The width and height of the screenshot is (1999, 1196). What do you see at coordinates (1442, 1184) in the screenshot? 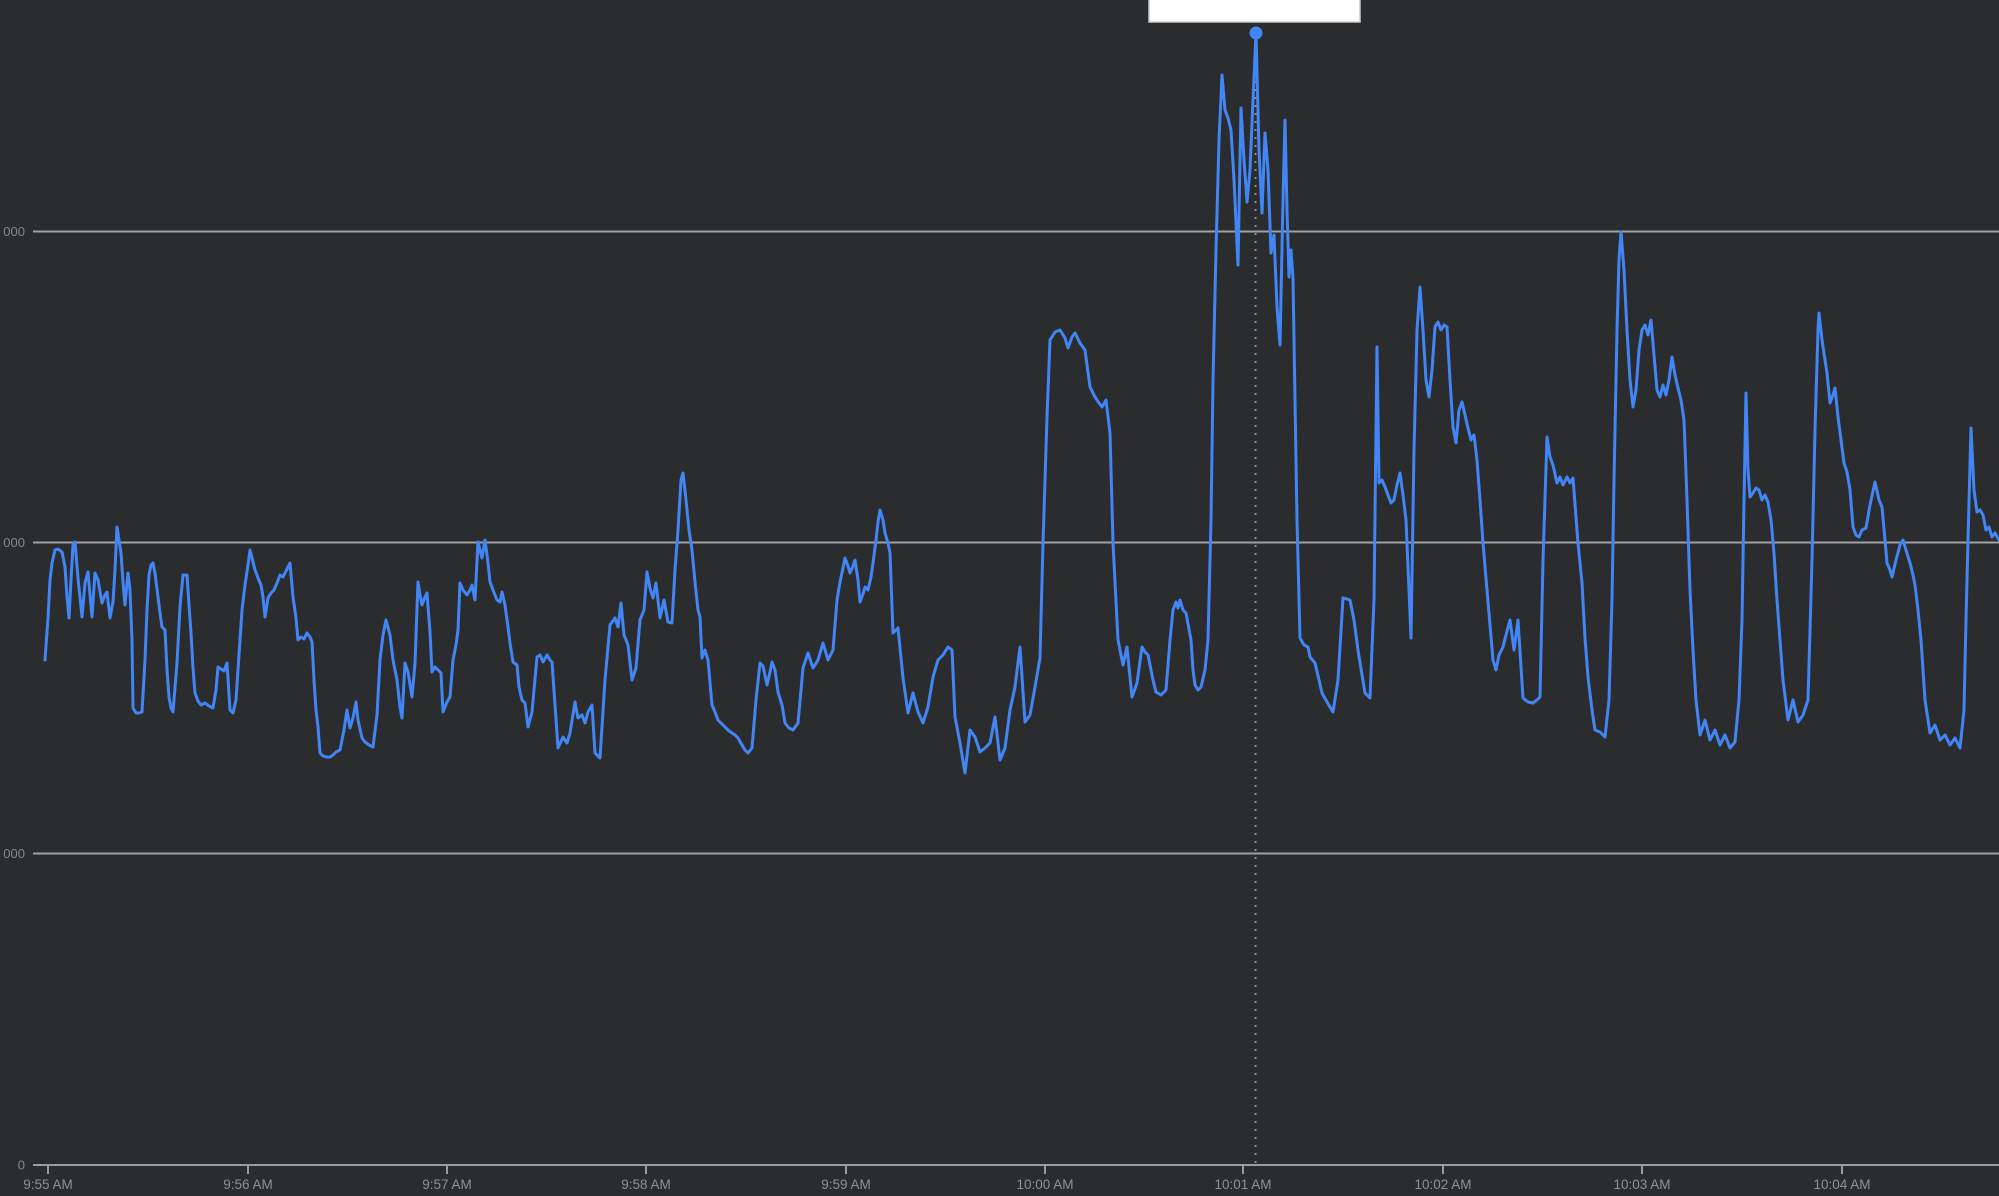
I see `x-axis-tick-label: 10:02 AM` at bounding box center [1442, 1184].